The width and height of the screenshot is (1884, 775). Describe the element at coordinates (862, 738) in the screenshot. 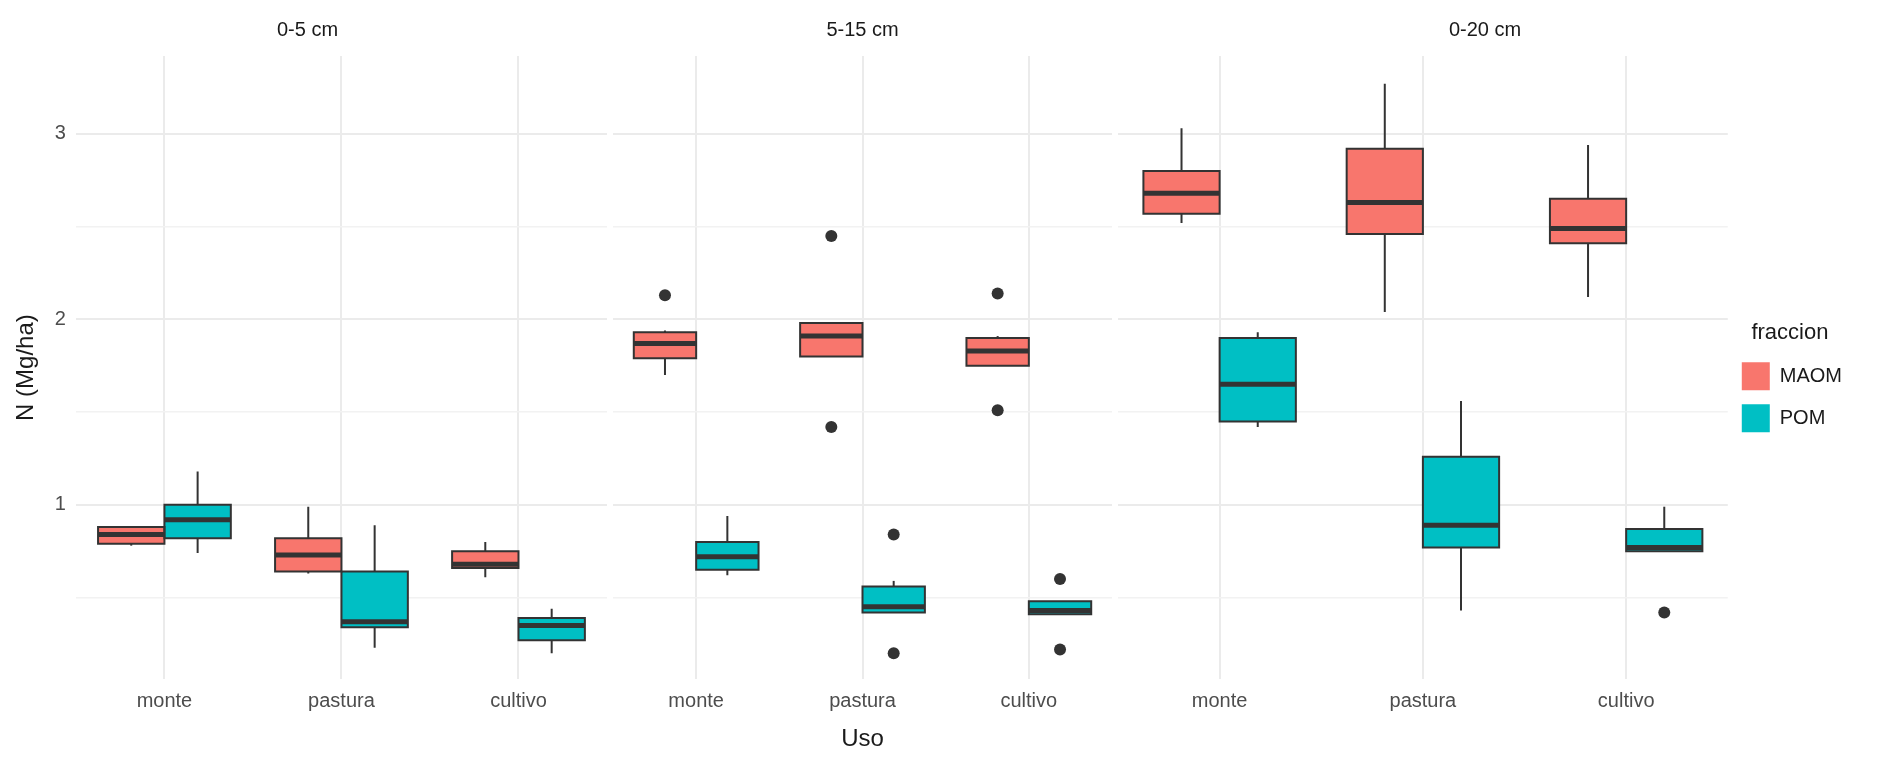

I see `x-axis-title: Uso` at that location.